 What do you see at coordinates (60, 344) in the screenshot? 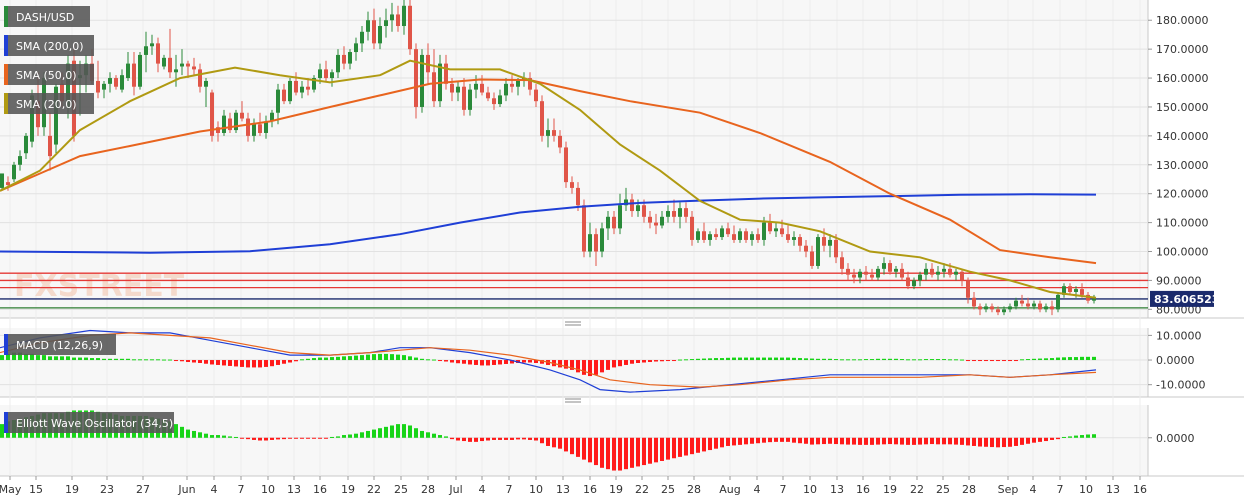
I see `indicator-legend: MACD (12,26,9)` at bounding box center [60, 344].